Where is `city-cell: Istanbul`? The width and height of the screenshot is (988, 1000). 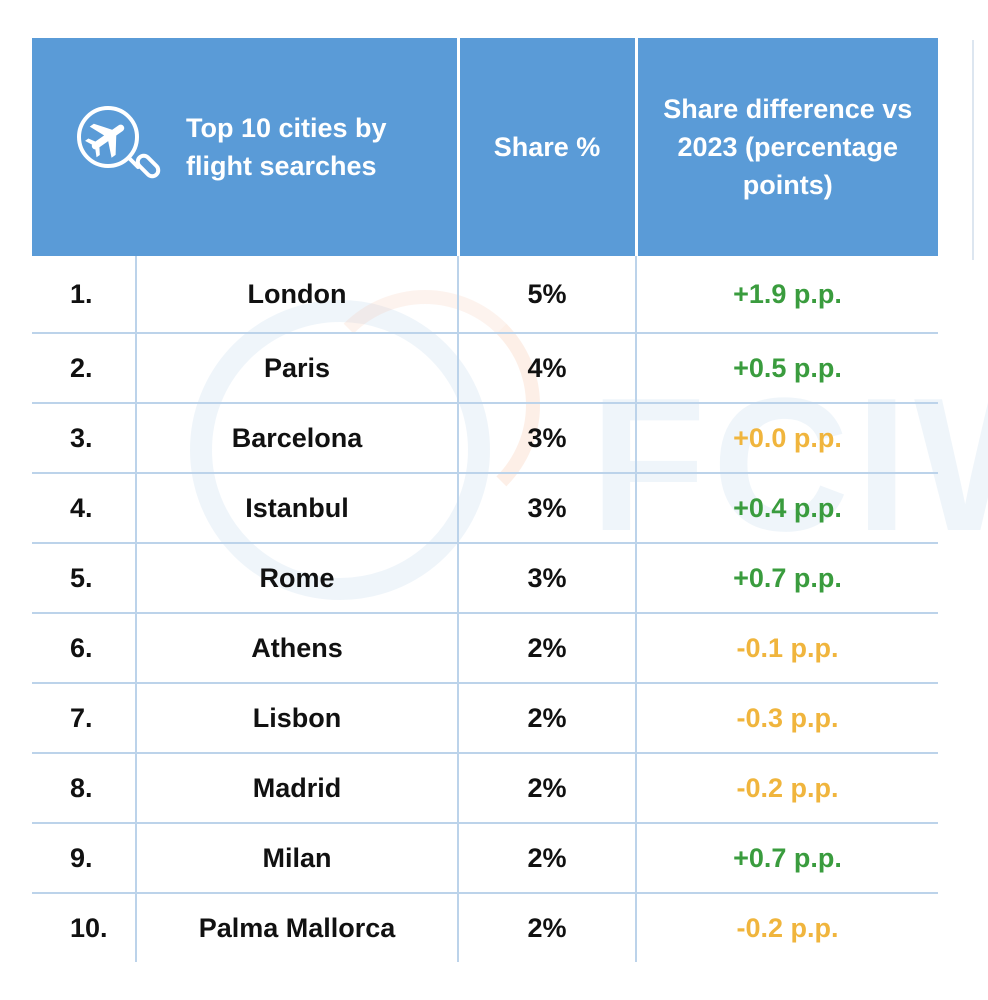
city-cell: Istanbul is located at coordinates (296, 507).